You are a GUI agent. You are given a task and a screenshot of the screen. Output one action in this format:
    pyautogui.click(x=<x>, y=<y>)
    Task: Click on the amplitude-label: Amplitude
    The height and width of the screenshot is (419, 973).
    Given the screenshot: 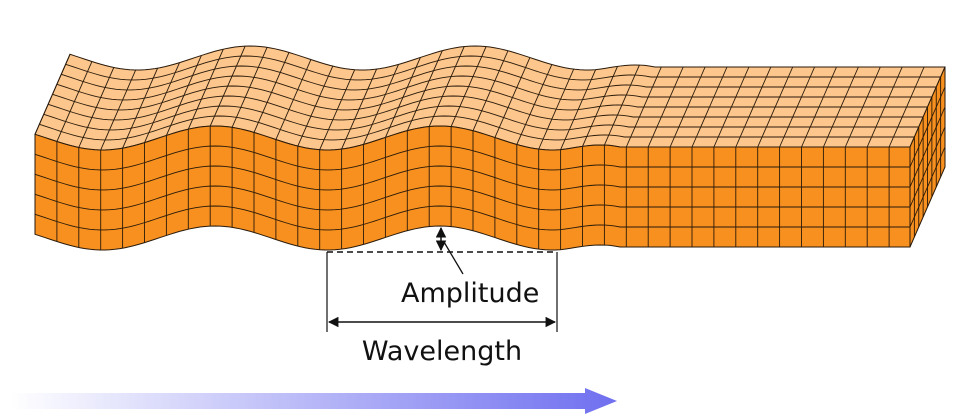 What is the action you would take?
    pyautogui.click(x=470, y=293)
    